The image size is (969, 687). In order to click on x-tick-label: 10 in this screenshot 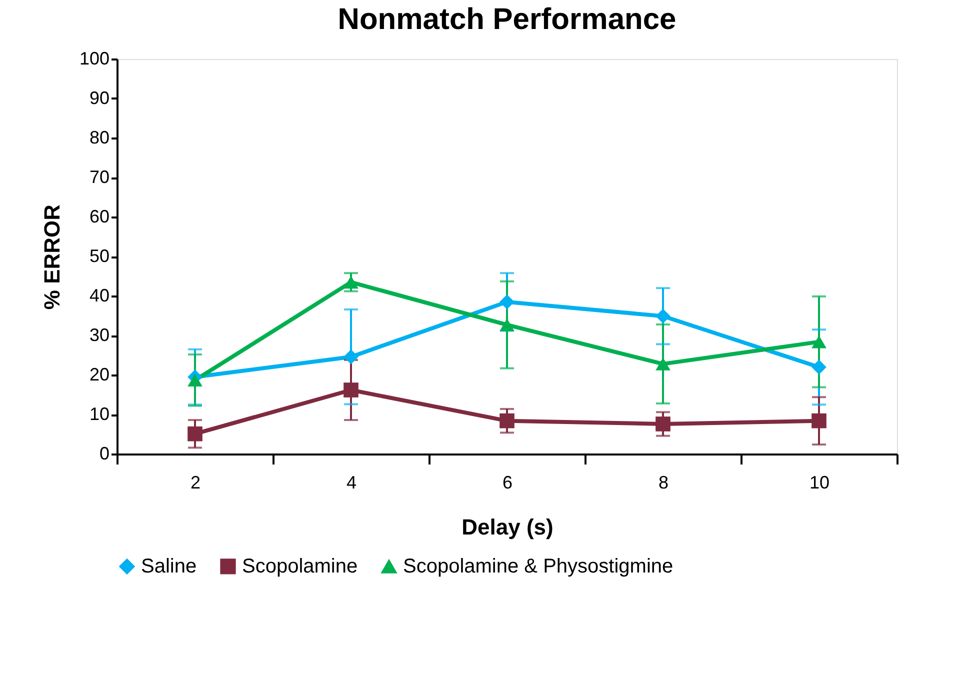, I will do `click(819, 482)`.